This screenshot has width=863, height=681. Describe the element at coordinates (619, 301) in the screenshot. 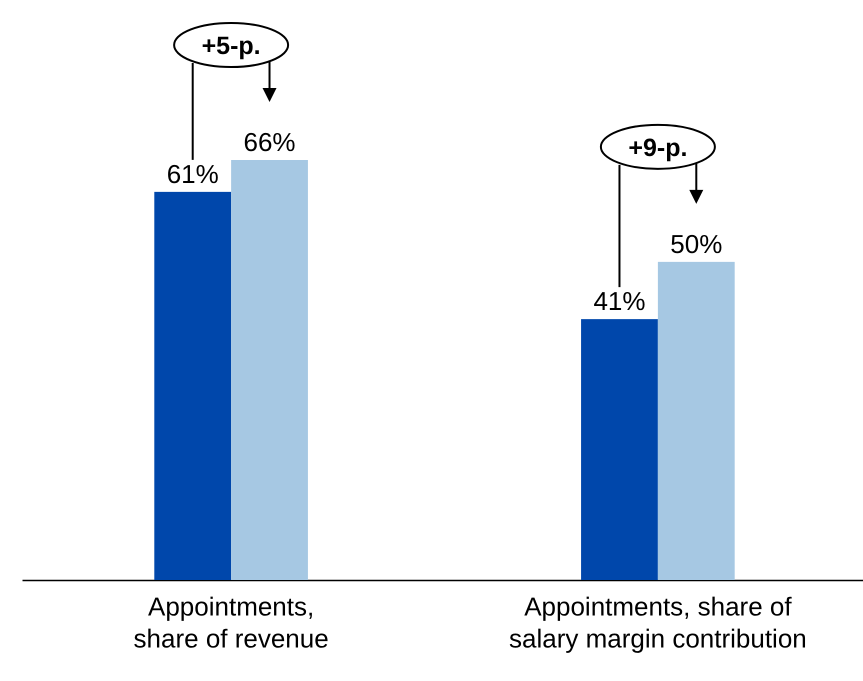

I see `data-label: 41%` at that location.